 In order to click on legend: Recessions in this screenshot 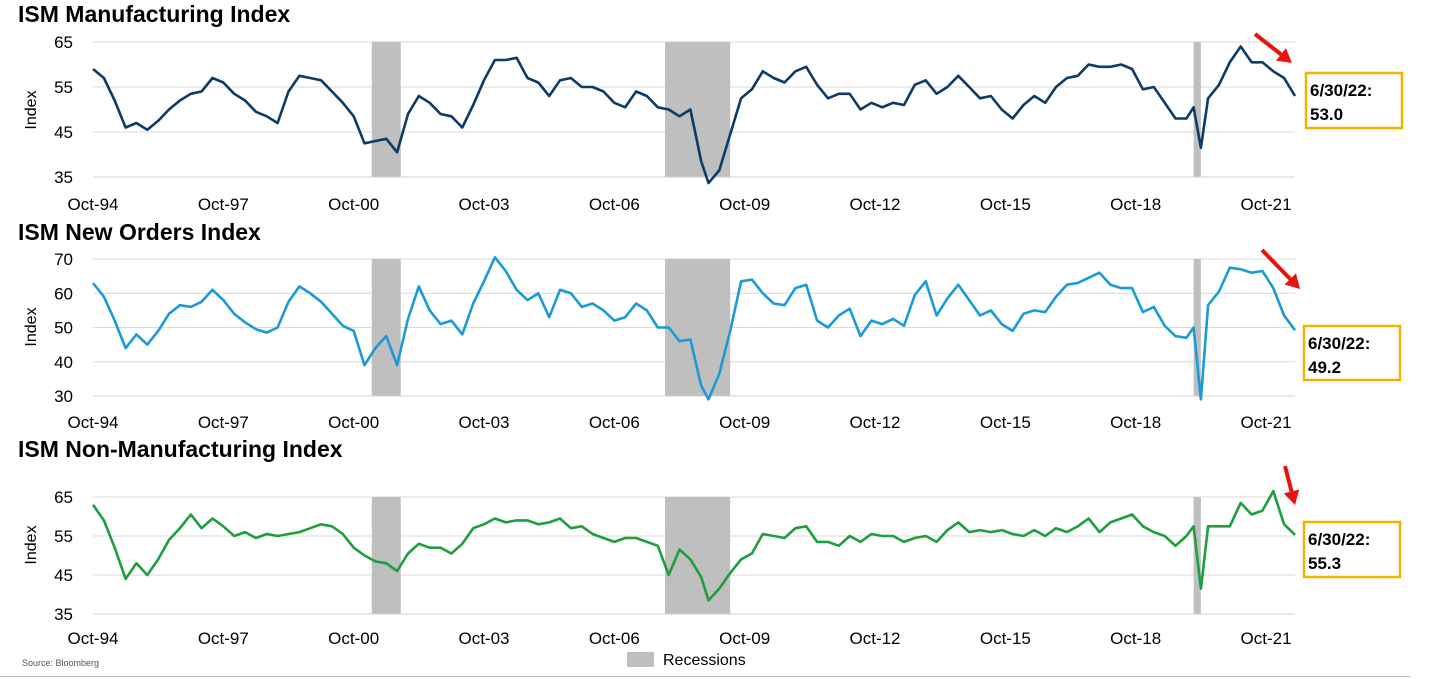, I will do `click(686, 660)`.